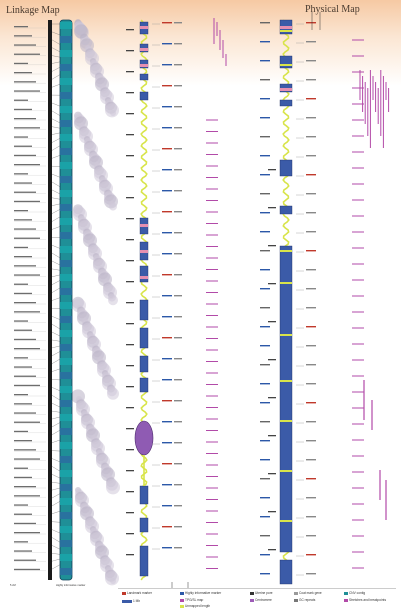 This screenshot has width=401, height=612. What do you see at coordinates (286, 103) in the screenshot?
I see `chrom-b-segment` at bounding box center [286, 103].